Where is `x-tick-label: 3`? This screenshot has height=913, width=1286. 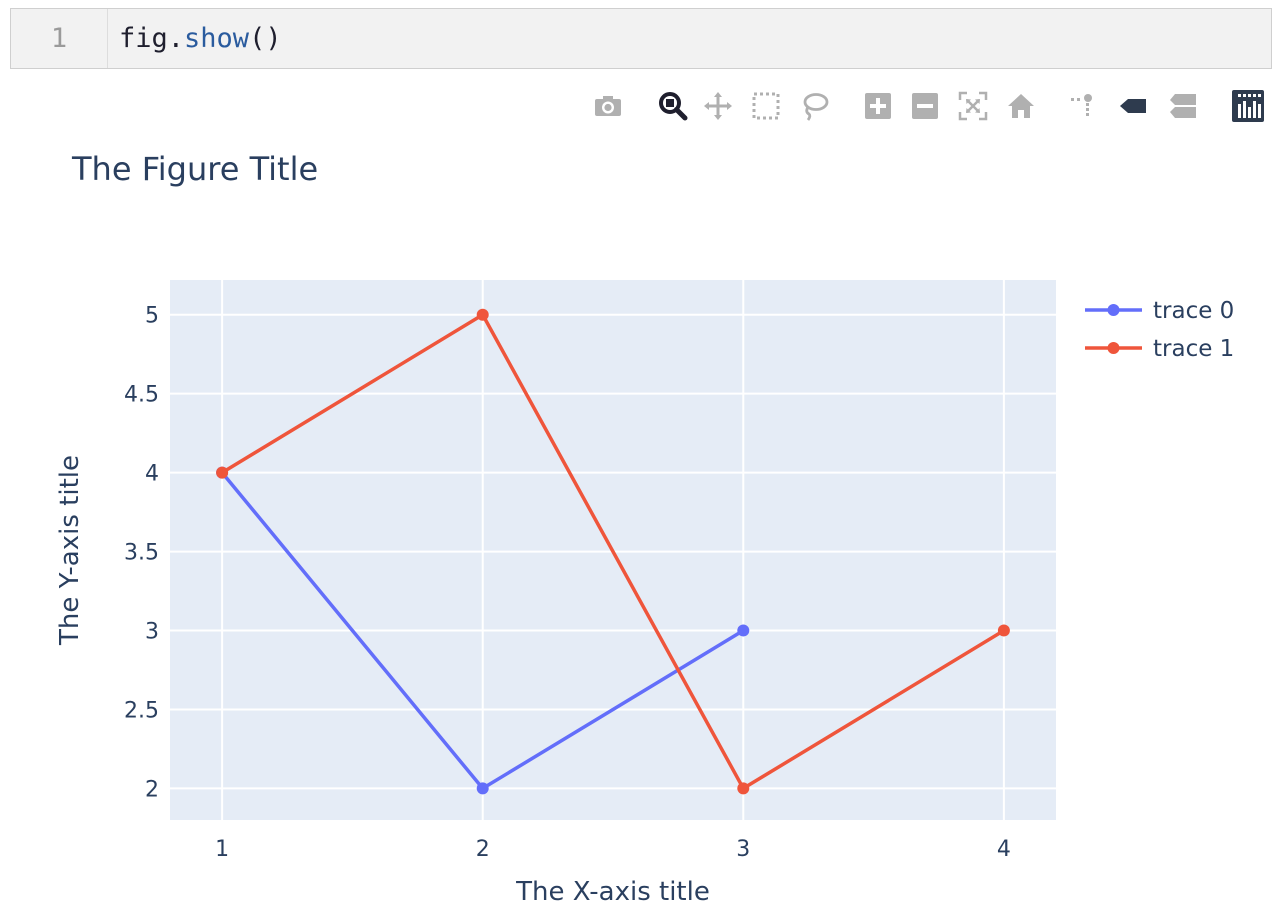
x-tick-label: 3 is located at coordinates (743, 849).